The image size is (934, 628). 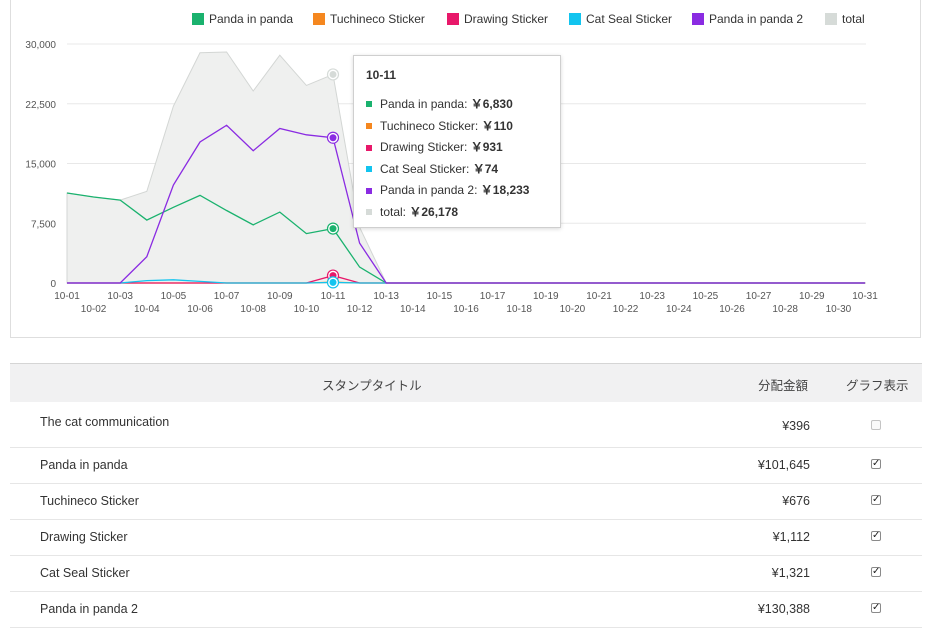 I want to click on distribution-amount: ¥1,321, so click(x=790, y=573).